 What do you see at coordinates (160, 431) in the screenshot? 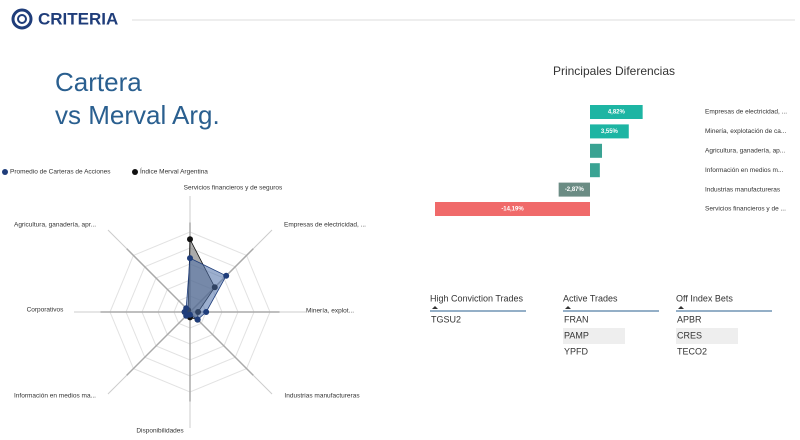
I see `radar-label: Disponibilidades` at bounding box center [160, 431].